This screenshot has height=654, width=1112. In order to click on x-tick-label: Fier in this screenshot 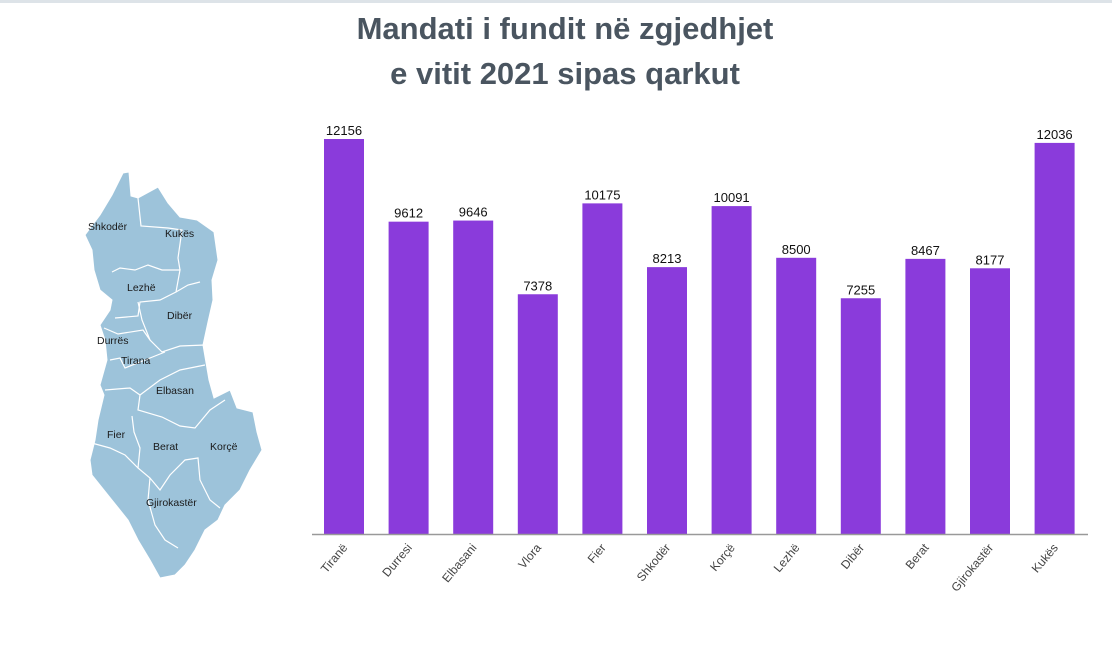, I will do `click(597, 553)`.